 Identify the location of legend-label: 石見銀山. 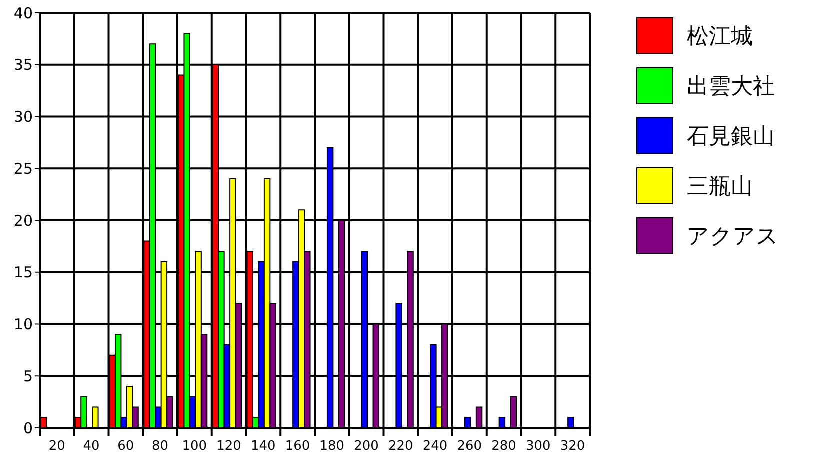
(731, 137).